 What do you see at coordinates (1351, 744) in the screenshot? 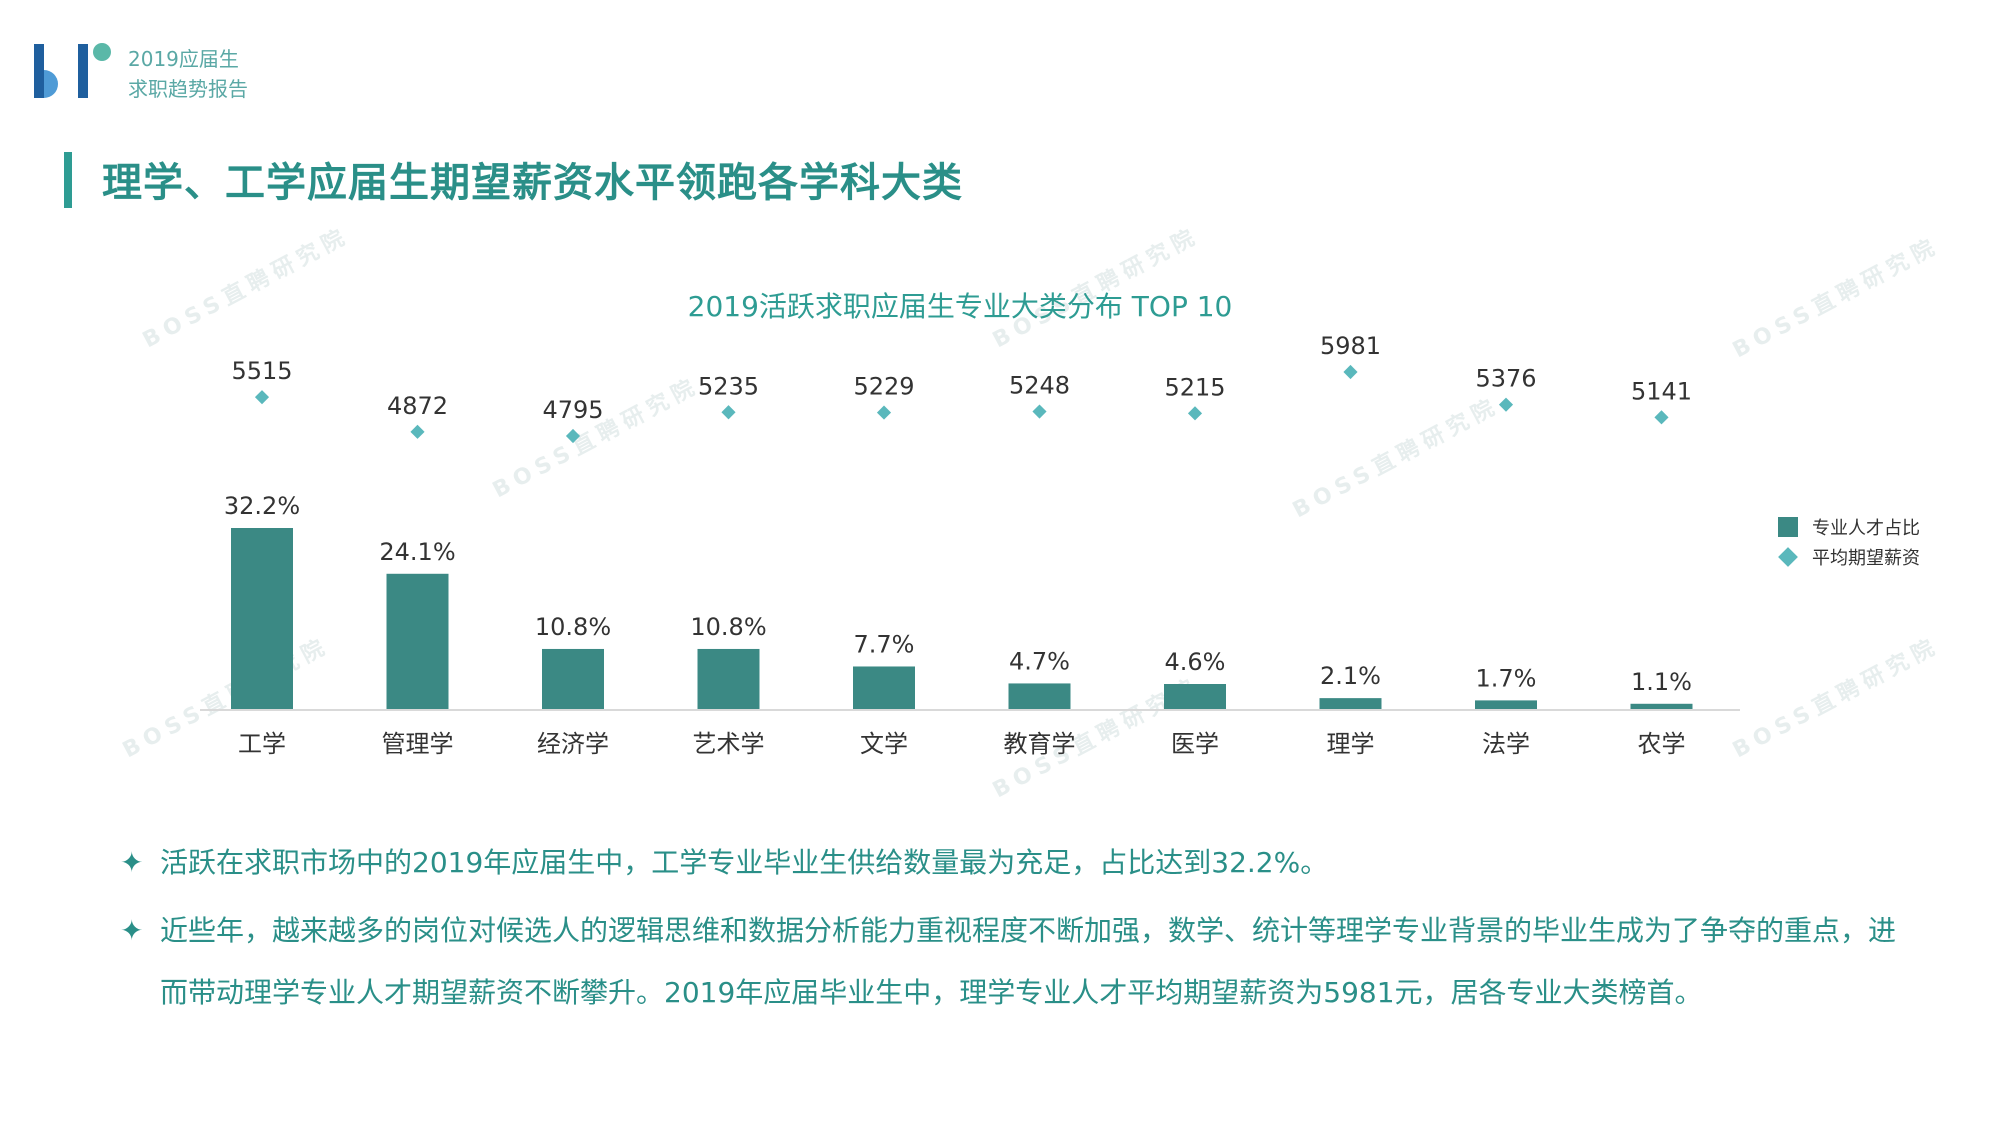
I see `x-tick-label: 理学` at bounding box center [1351, 744].